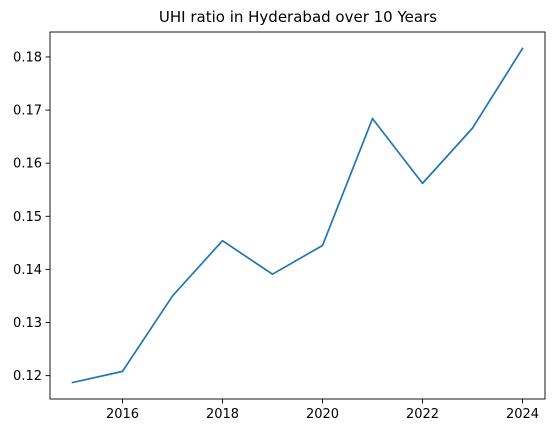 Image resolution: width=556 pixels, height=433 pixels. I want to click on x-tick-label: 2022, so click(422, 414).